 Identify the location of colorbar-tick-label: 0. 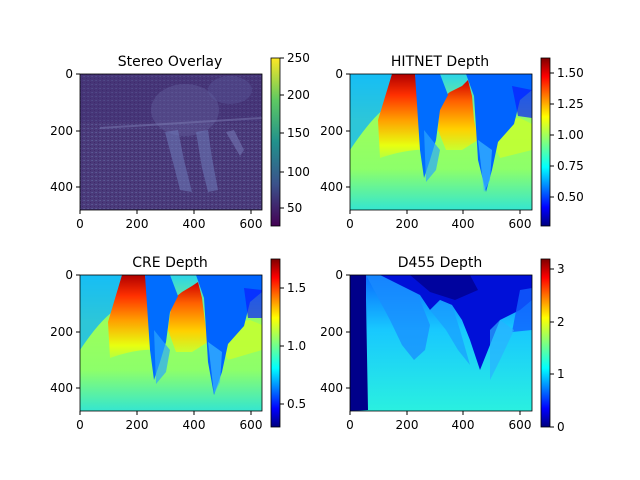
(561, 427).